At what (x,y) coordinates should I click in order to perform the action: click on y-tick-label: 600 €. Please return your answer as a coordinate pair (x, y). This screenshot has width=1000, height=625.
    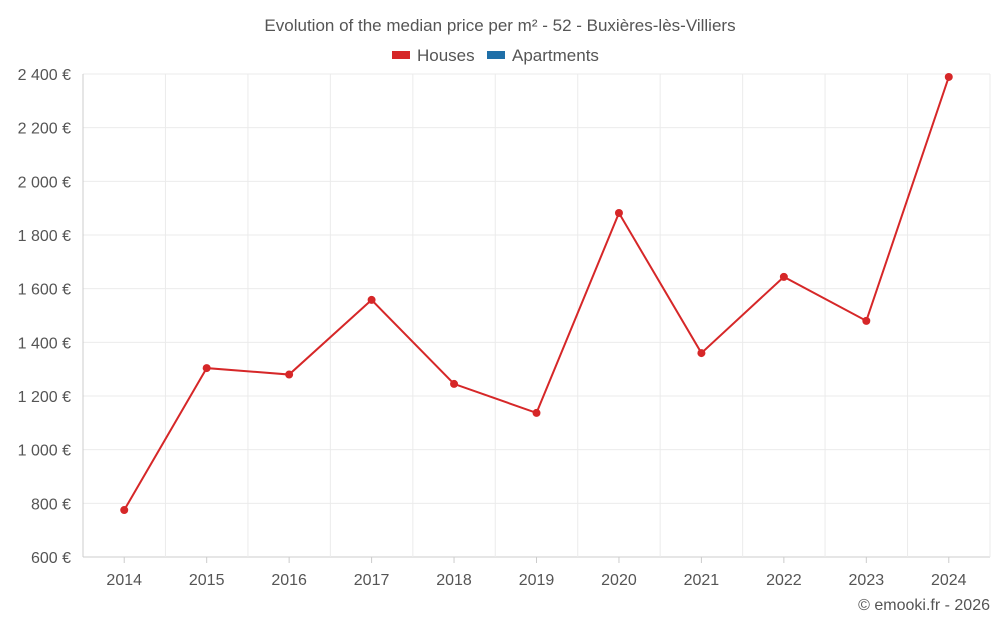
    Looking at the image, I should click on (51, 558).